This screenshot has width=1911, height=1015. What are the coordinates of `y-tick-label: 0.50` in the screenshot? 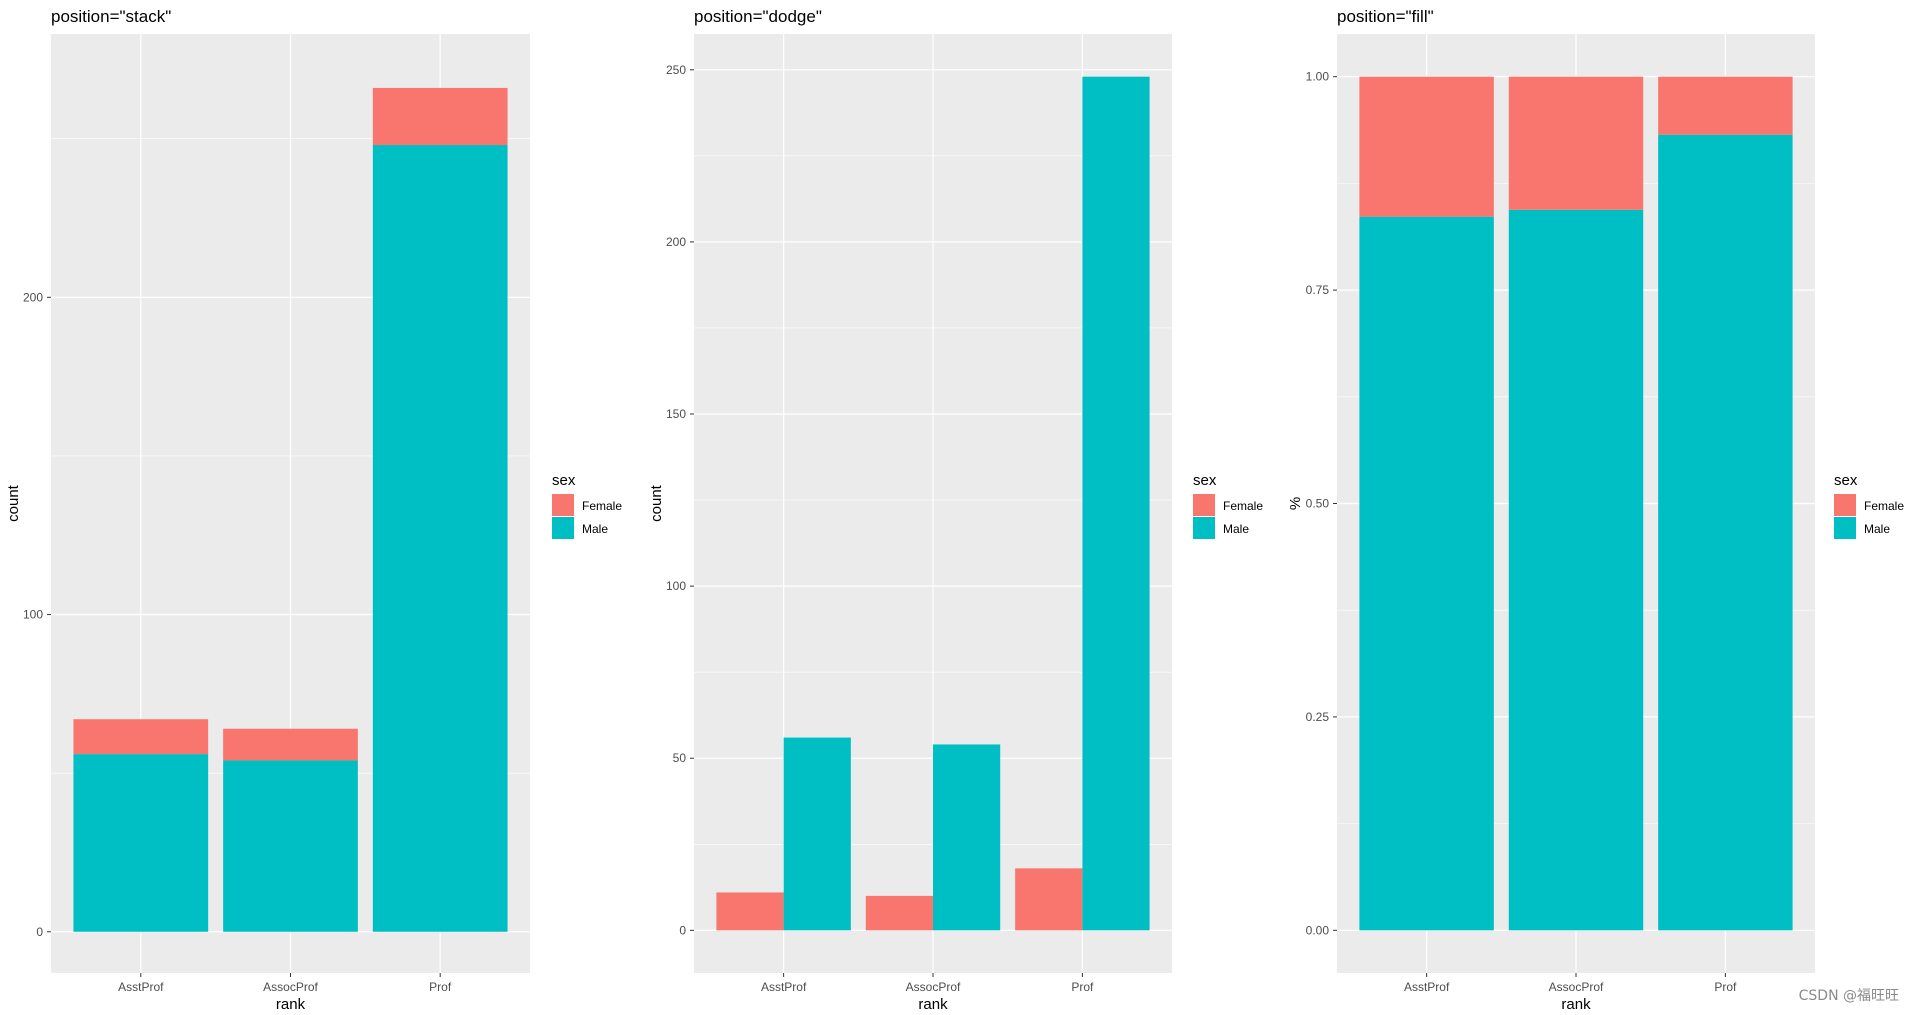 It's located at (1318, 504).